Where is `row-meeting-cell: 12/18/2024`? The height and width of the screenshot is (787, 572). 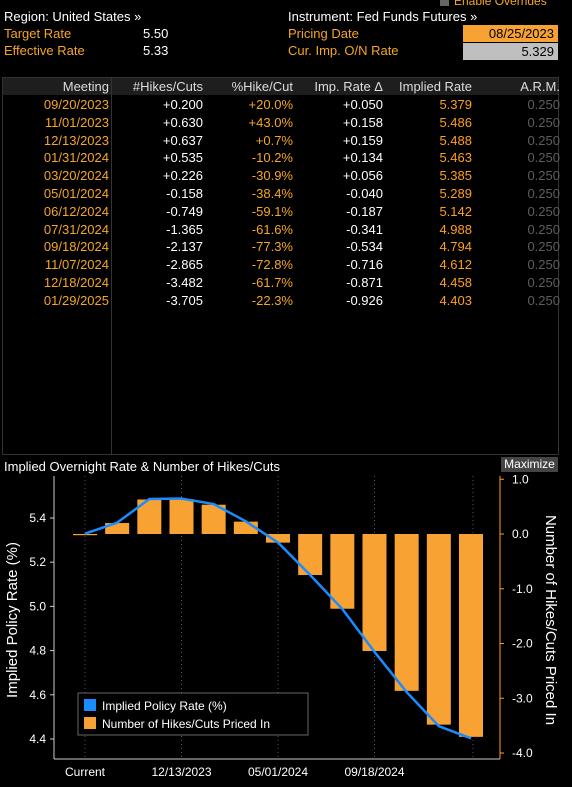 row-meeting-cell: 12/18/2024 is located at coordinates (76, 282).